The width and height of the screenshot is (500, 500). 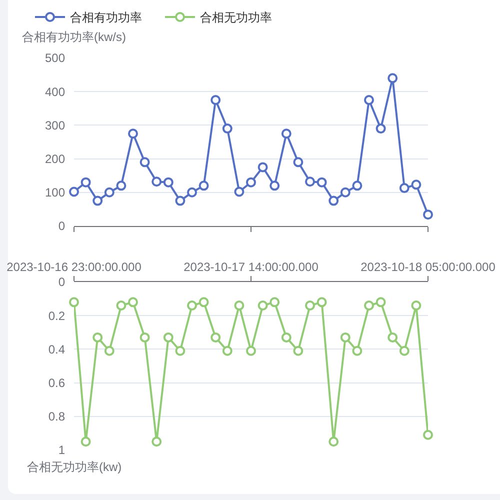 I want to click on y-tick-label: 0.2, so click(x=57, y=315).